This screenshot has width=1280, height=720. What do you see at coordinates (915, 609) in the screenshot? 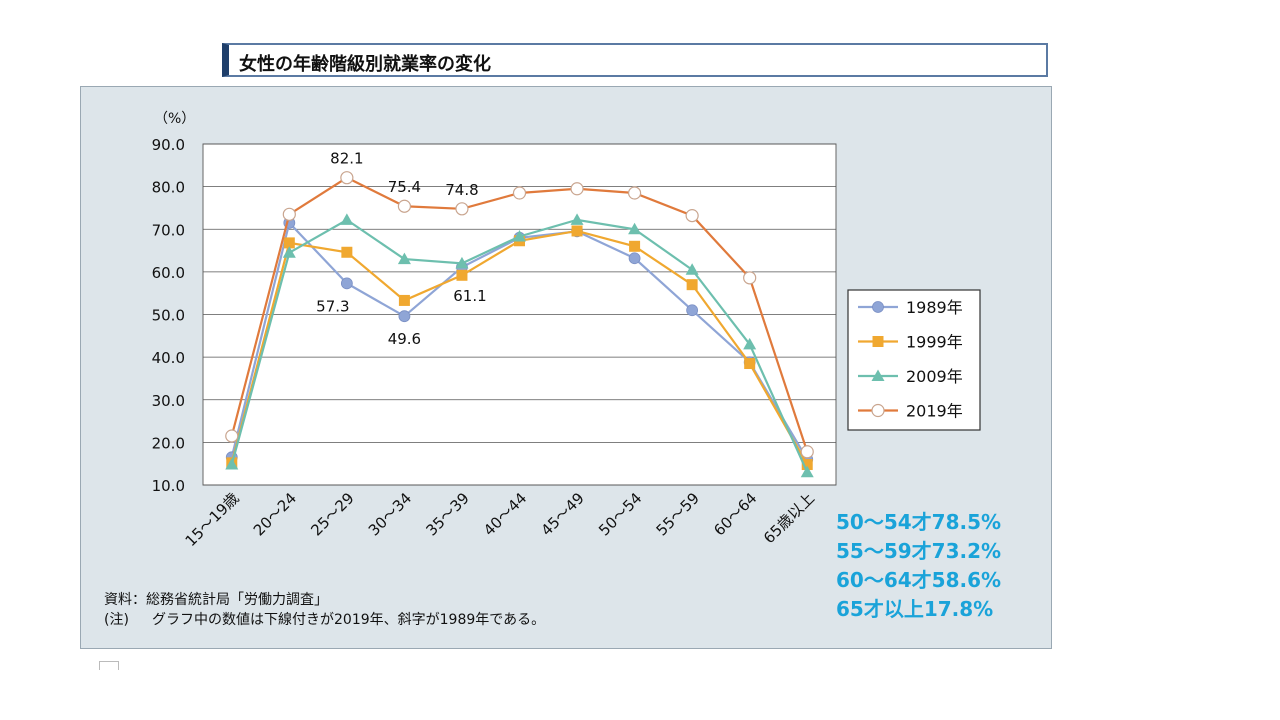
I see `side-annotation: 65才以上17.8%` at bounding box center [915, 609].